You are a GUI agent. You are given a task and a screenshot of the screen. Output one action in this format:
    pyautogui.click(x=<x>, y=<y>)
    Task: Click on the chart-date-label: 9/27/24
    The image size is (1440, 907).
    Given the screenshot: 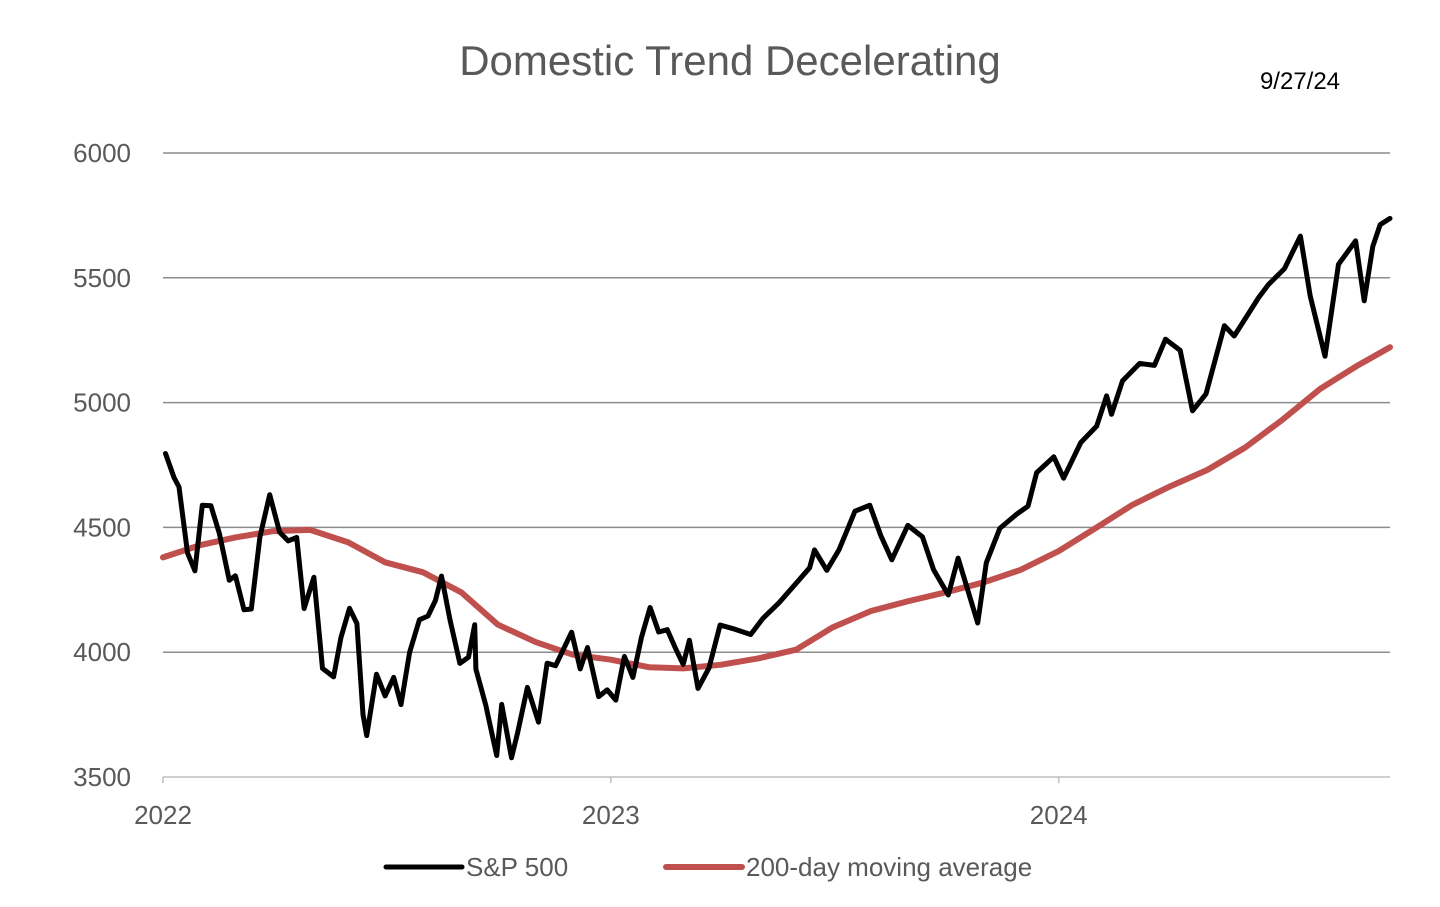 What is the action you would take?
    pyautogui.click(x=1300, y=81)
    